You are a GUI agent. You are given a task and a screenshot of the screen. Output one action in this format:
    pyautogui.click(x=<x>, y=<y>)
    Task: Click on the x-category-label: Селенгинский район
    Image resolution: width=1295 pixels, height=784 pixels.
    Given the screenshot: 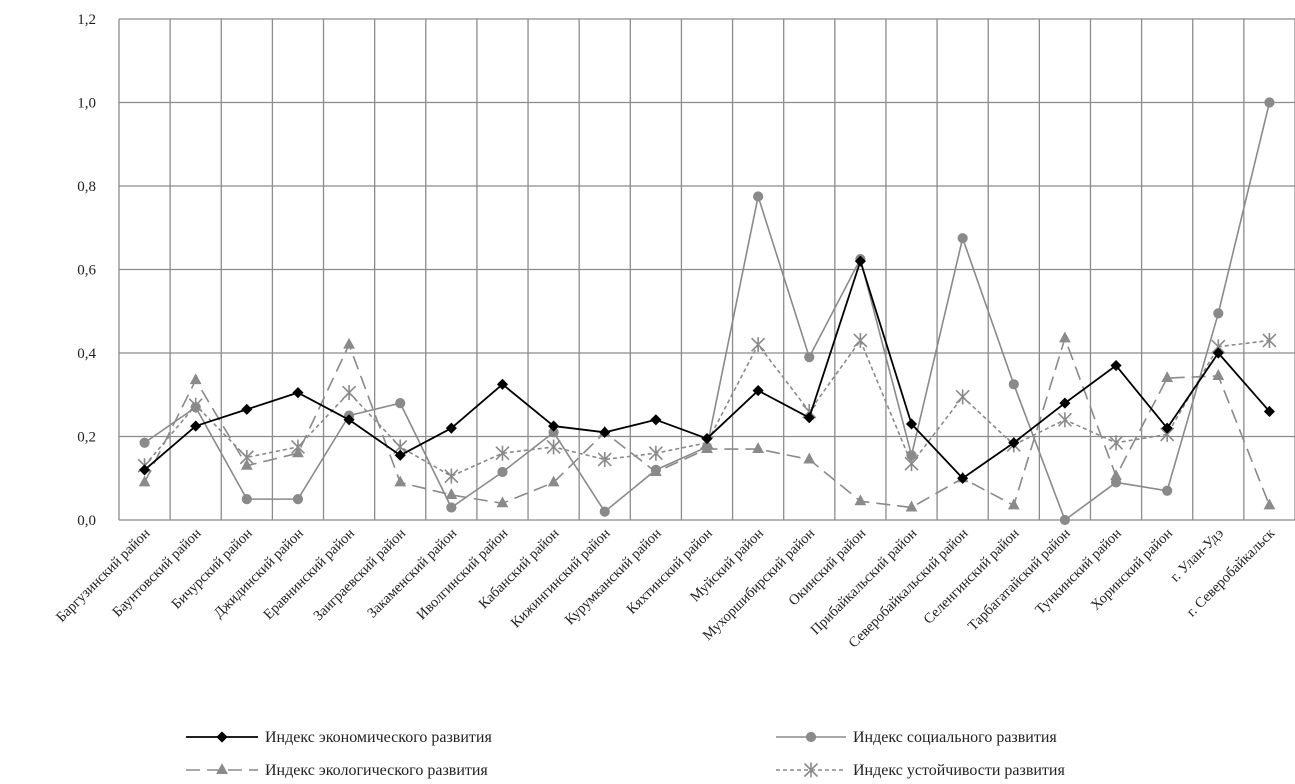 What is the action you would take?
    pyautogui.click(x=972, y=576)
    